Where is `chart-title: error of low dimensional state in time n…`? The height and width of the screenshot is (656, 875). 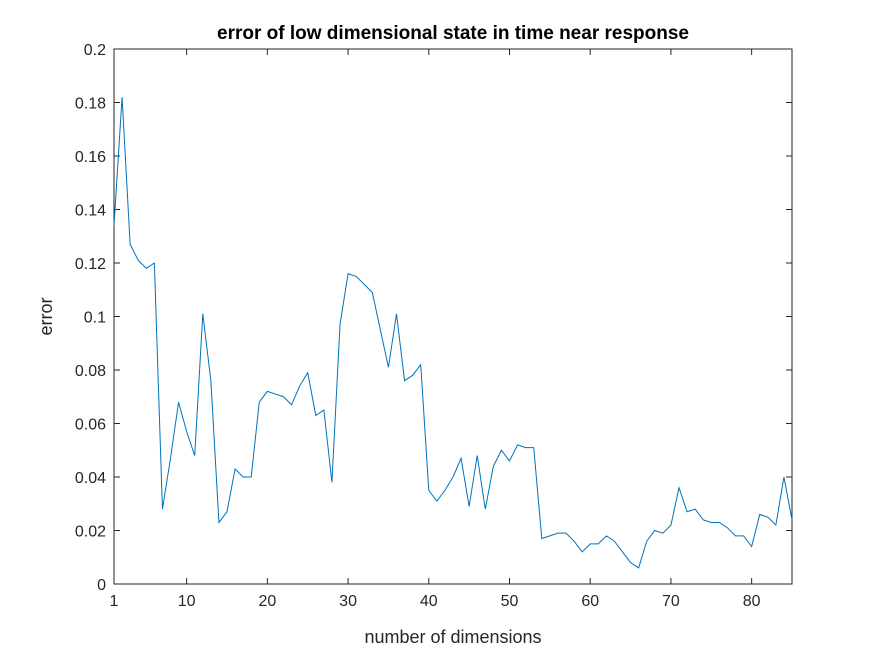
chart-title: error of low dimensional state in time n… is located at coordinates (453, 33).